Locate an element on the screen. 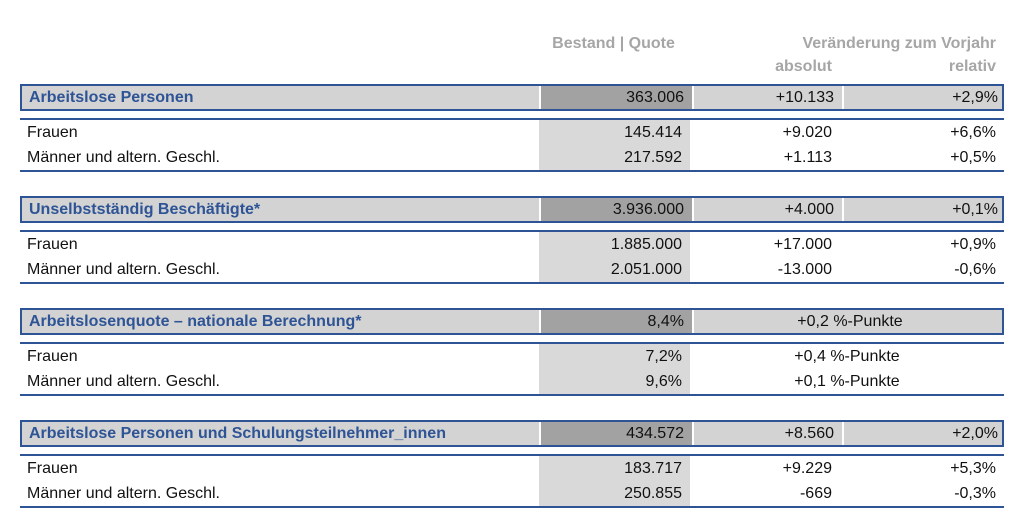 The image size is (1024, 526). absolut-value: +9.229 is located at coordinates (807, 468).